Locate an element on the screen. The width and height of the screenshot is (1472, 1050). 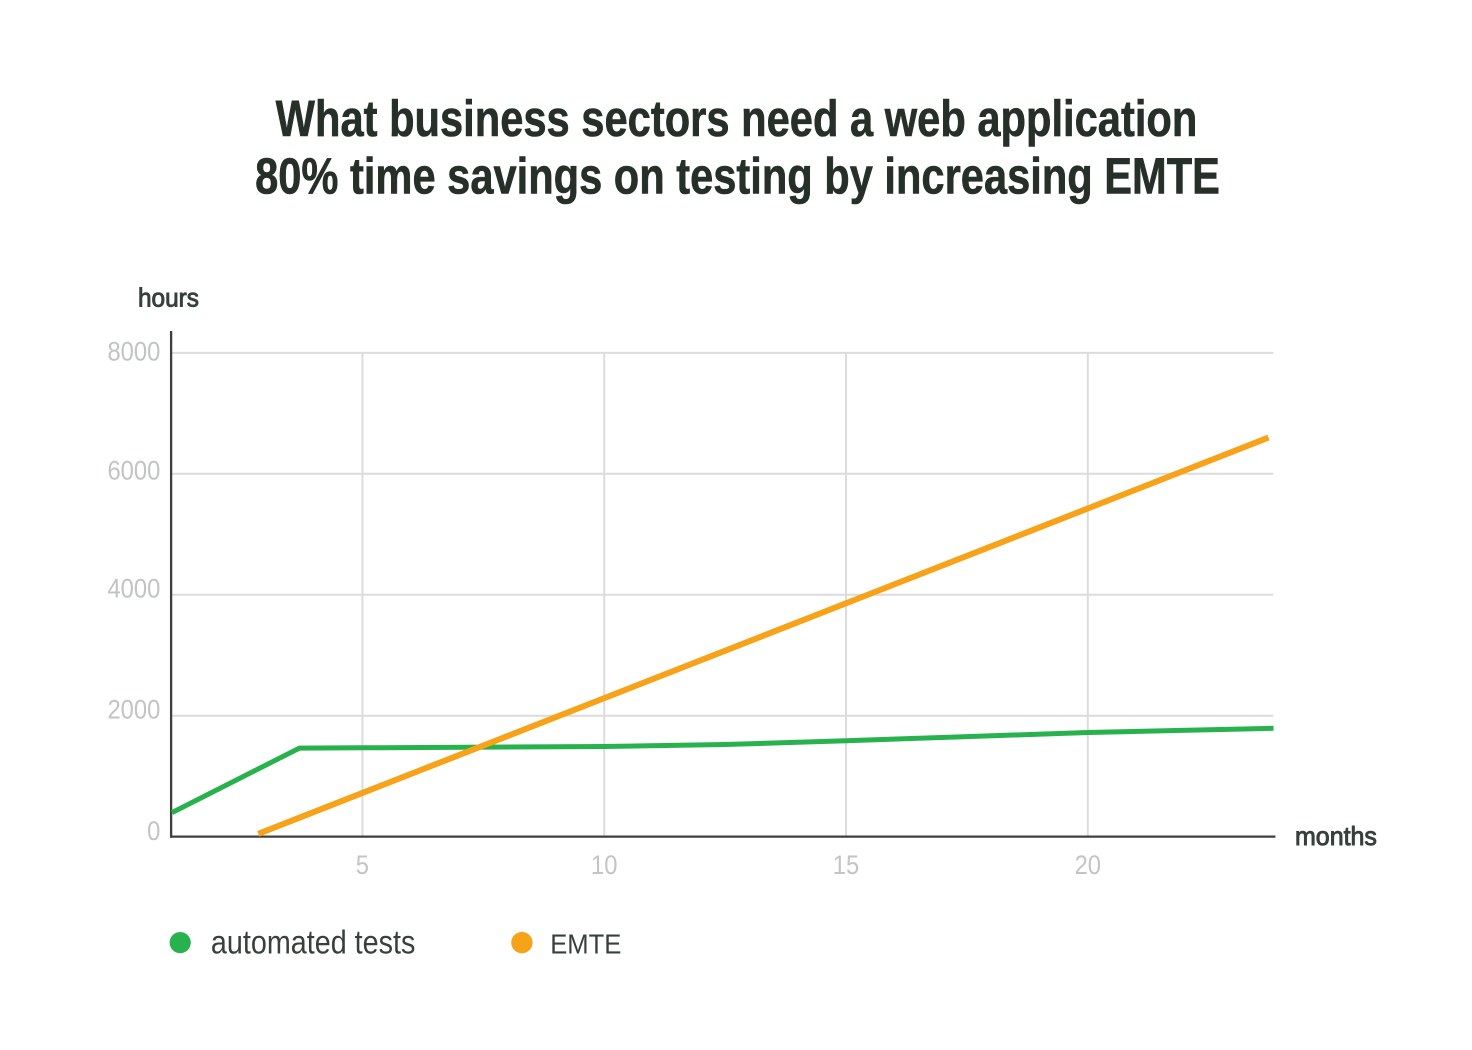
svg-text: automated tests is located at coordinates (313, 942).